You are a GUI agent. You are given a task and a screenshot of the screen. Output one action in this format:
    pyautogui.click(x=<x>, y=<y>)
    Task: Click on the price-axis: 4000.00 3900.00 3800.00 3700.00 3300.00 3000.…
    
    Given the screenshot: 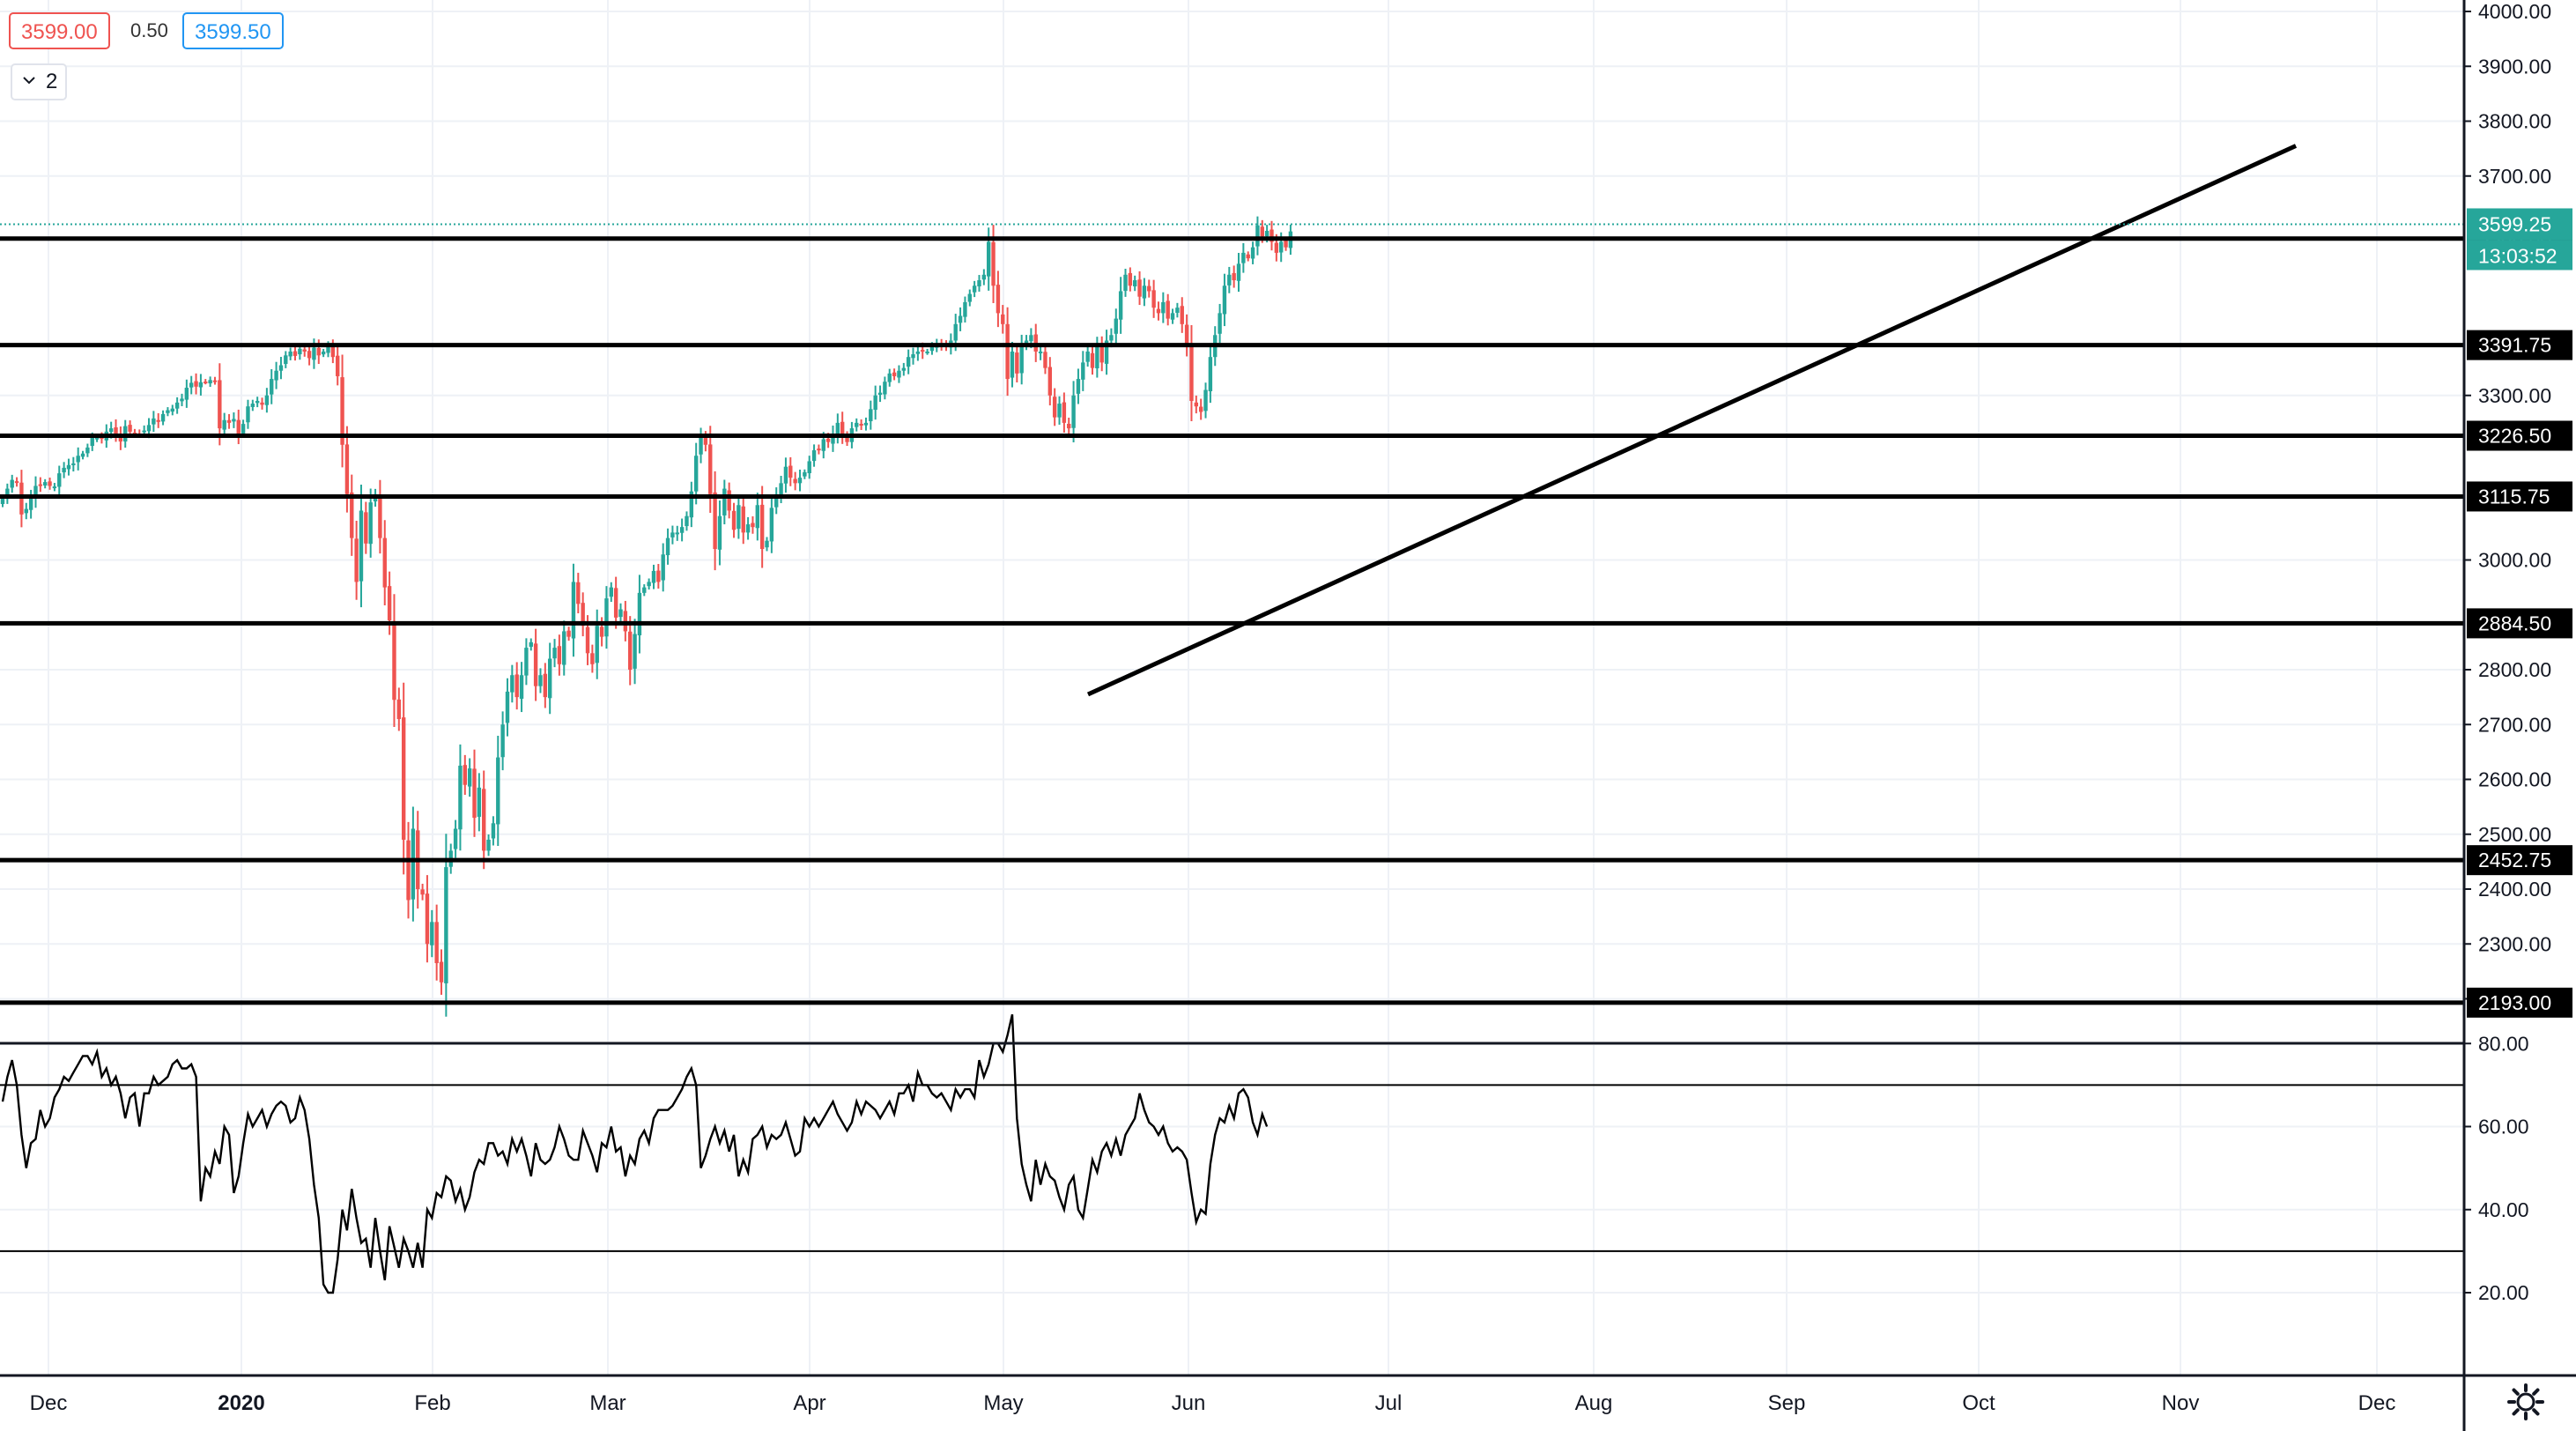 What is the action you would take?
    pyautogui.click(x=2518, y=652)
    